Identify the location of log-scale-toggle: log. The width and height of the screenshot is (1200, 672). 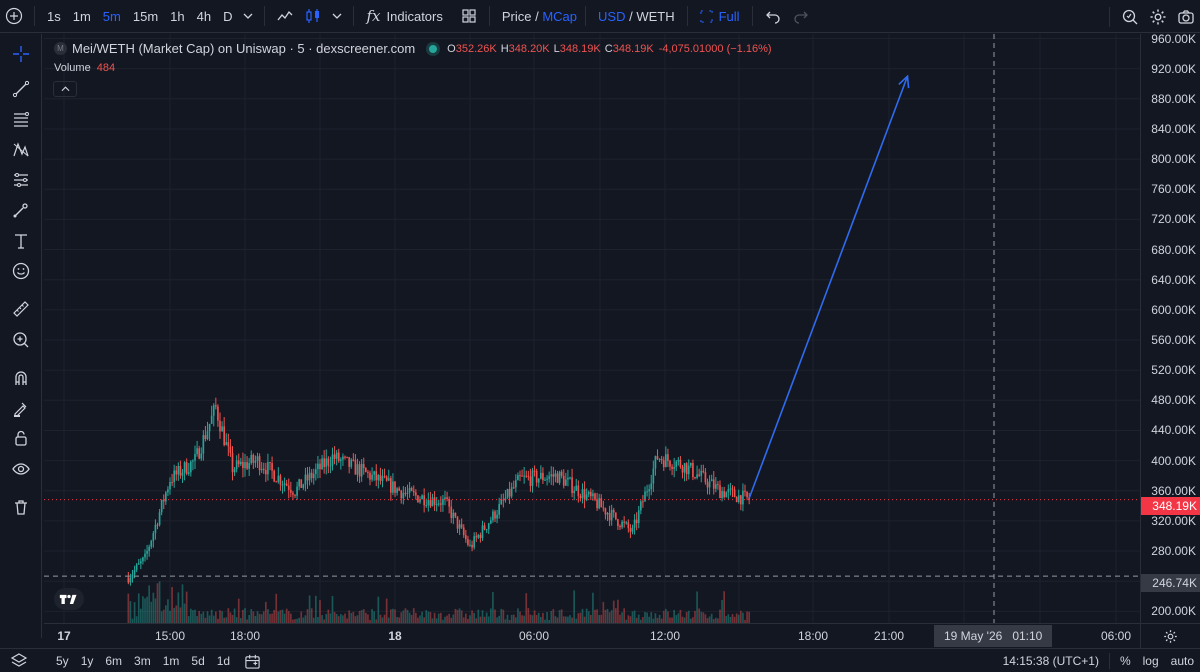
(1150, 661).